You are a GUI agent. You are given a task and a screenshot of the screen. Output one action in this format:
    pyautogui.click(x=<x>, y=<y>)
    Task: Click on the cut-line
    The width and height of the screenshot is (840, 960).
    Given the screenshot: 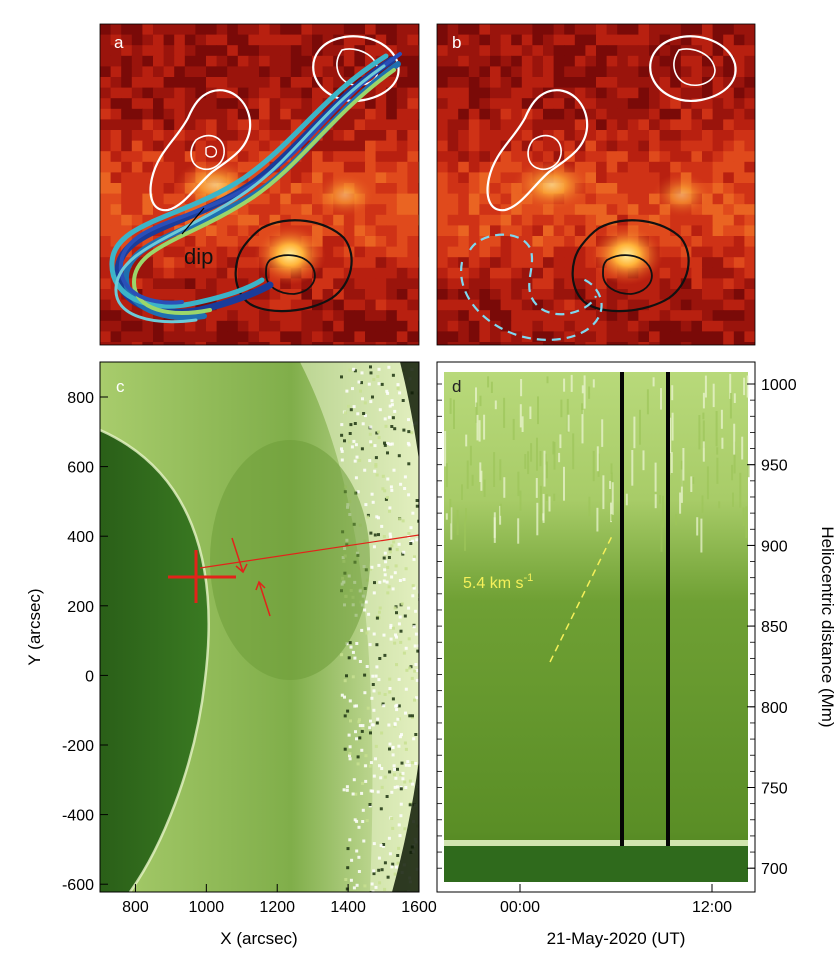 What is the action you would take?
    pyautogui.click(x=309, y=551)
    